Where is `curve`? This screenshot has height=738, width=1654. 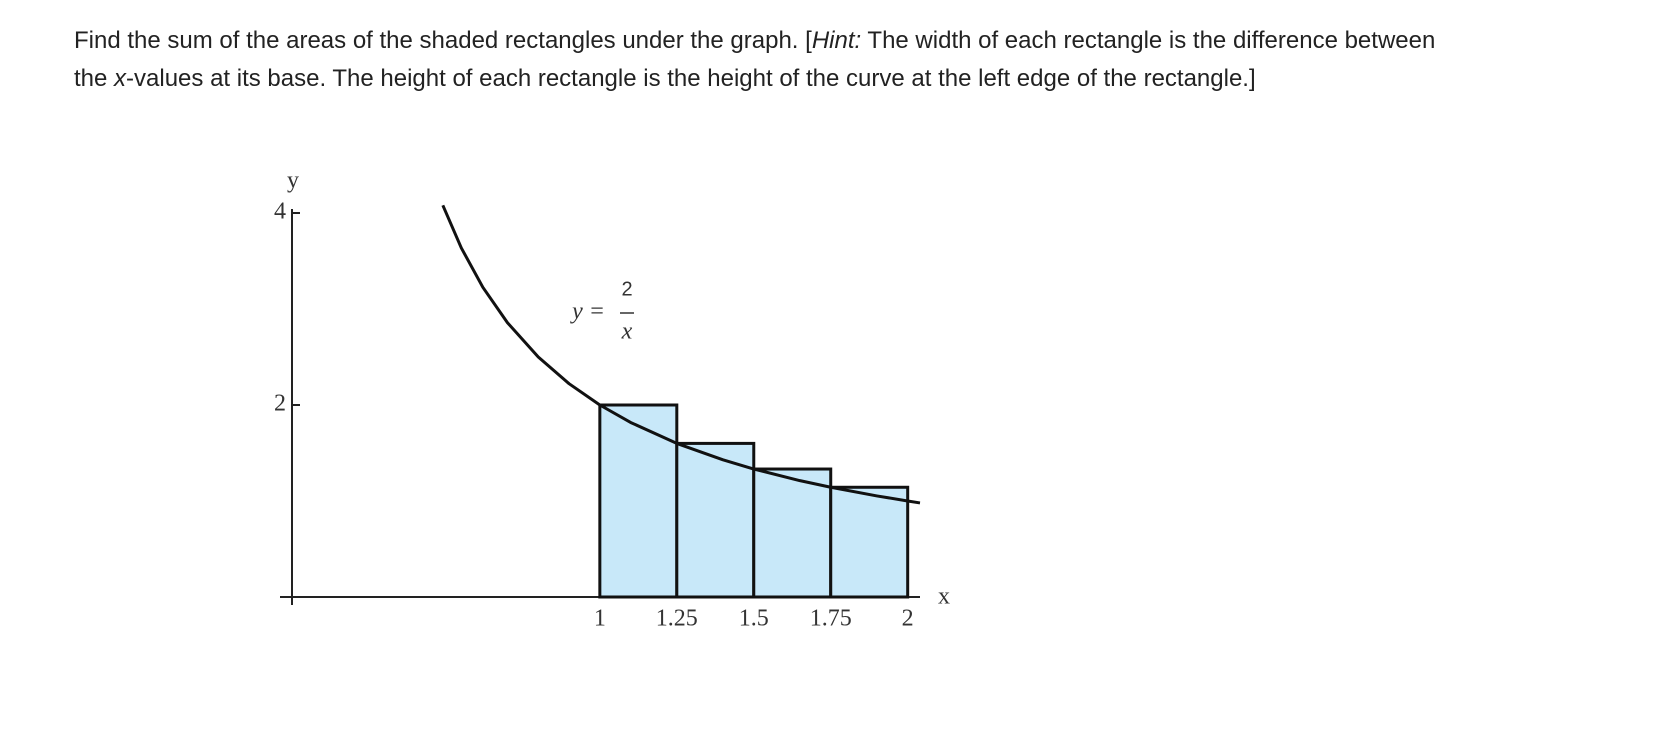
curve is located at coordinates (681, 354).